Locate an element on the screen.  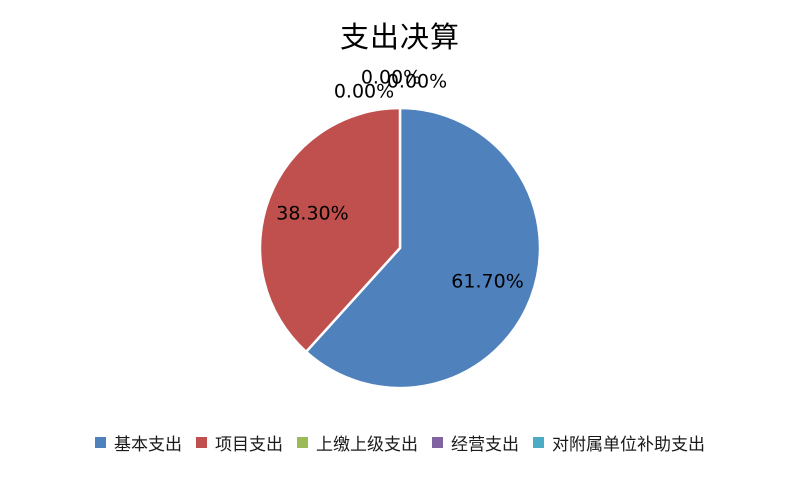
legend-item-上缴上级支出: 上缴上级支出 is located at coordinates (357, 442).